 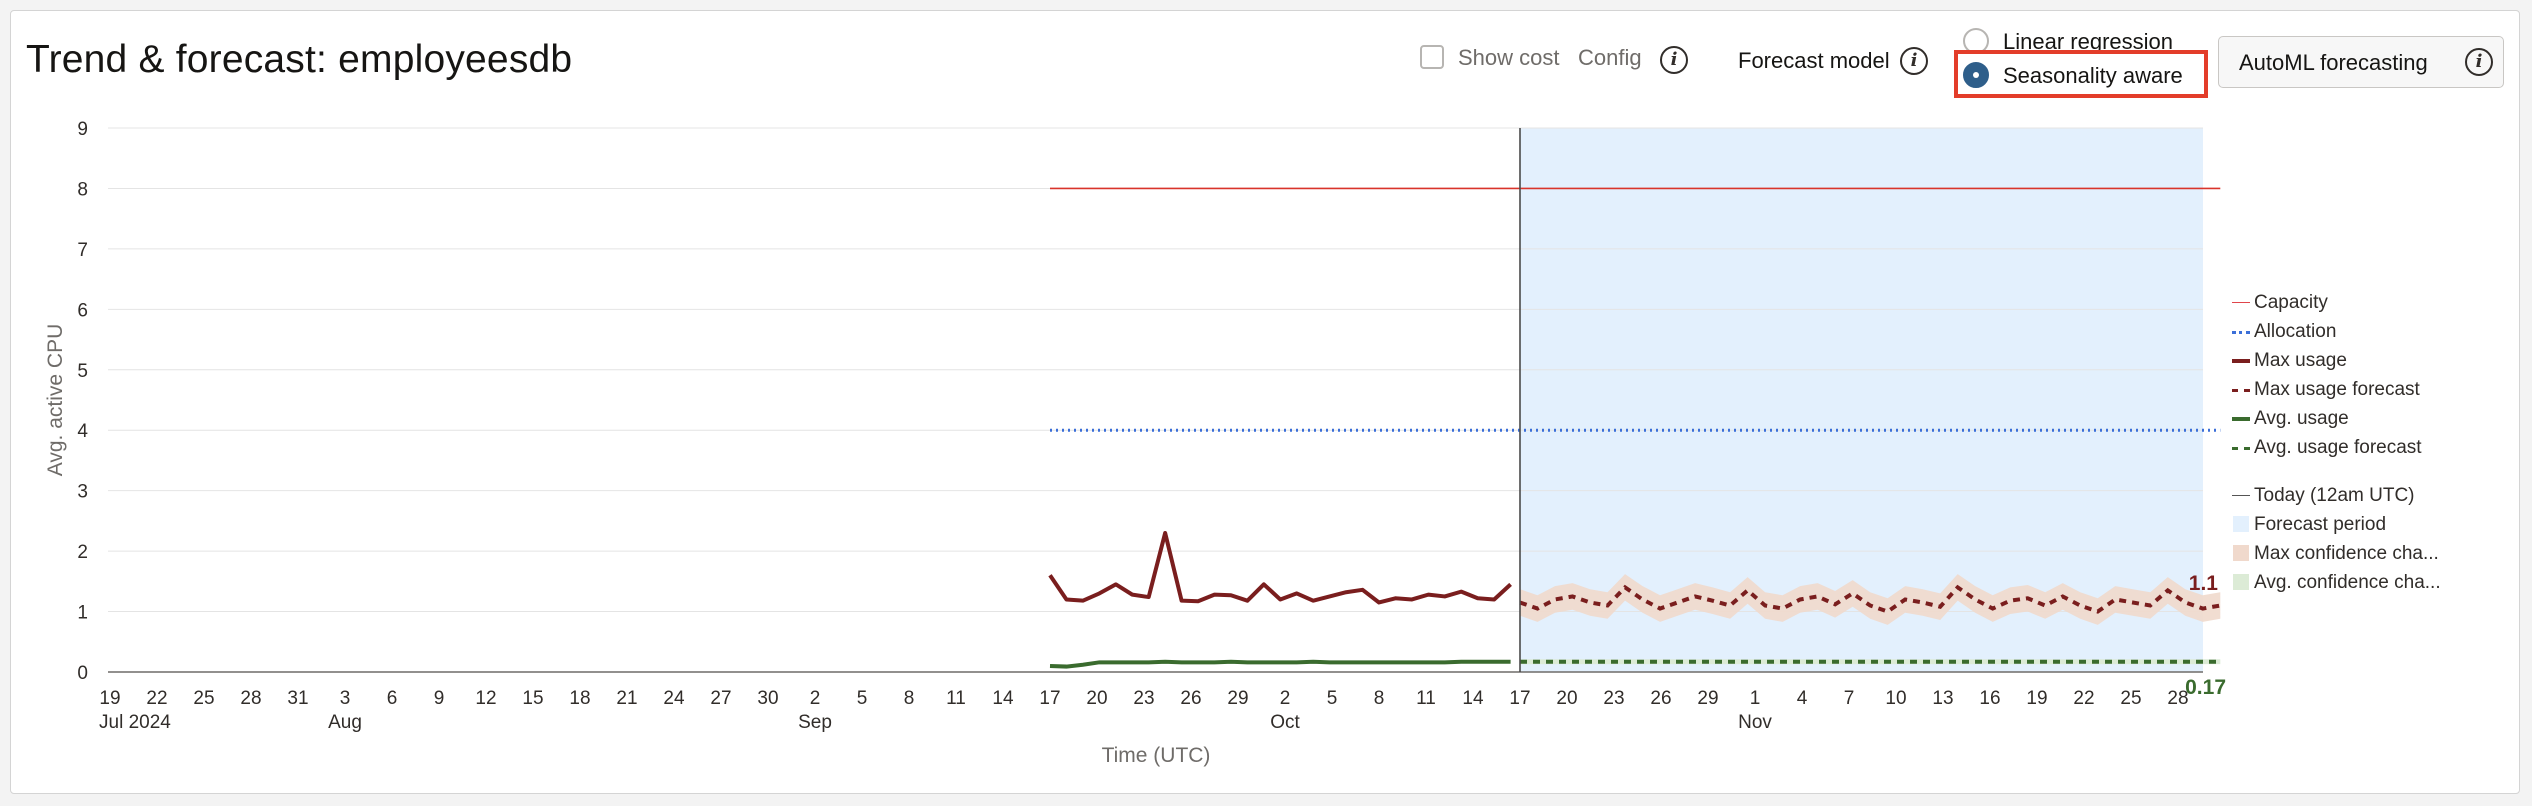 I want to click on automl-forecasting-button: AutoML forecasting i, so click(x=2361, y=62).